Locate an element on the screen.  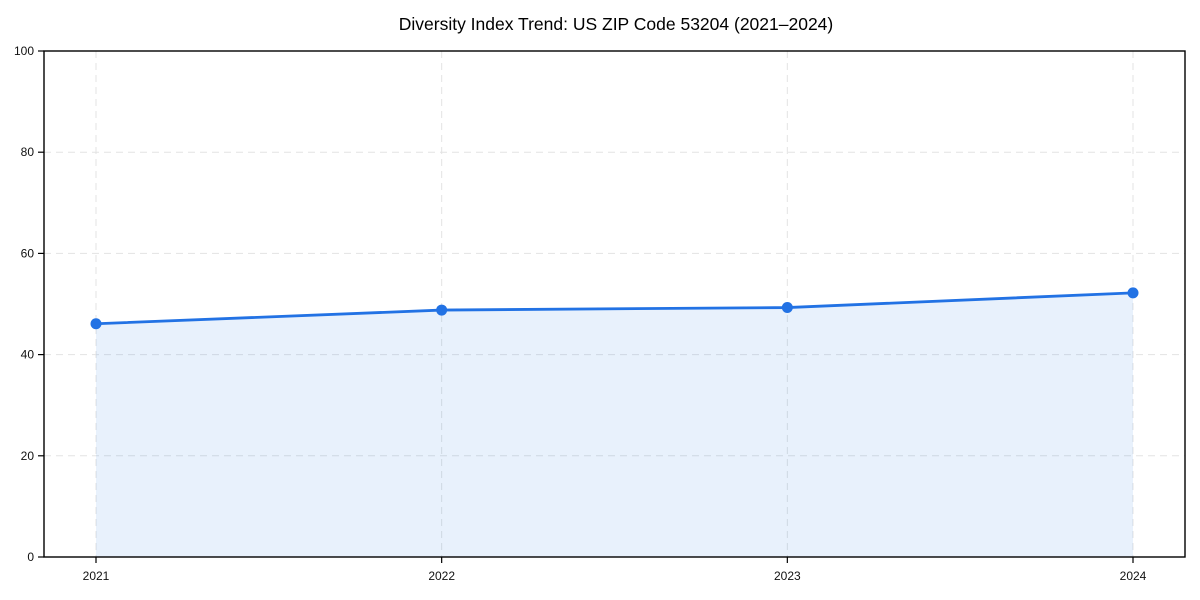
y-tick-label: 100 is located at coordinates (24, 51).